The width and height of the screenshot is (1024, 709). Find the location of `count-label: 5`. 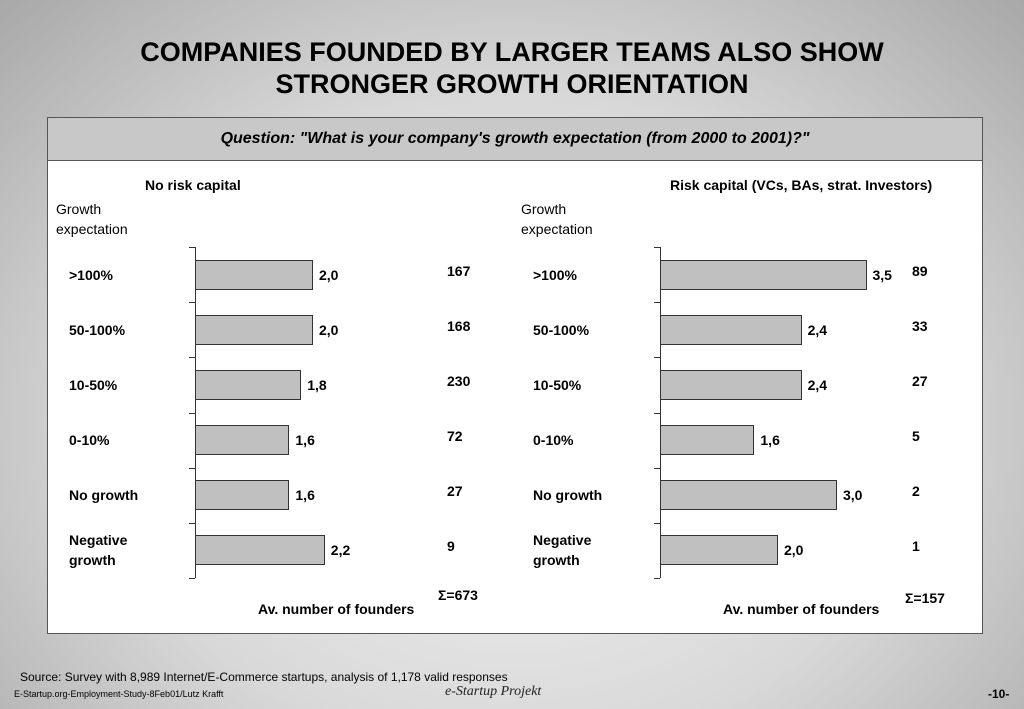

count-label: 5 is located at coordinates (916, 436).